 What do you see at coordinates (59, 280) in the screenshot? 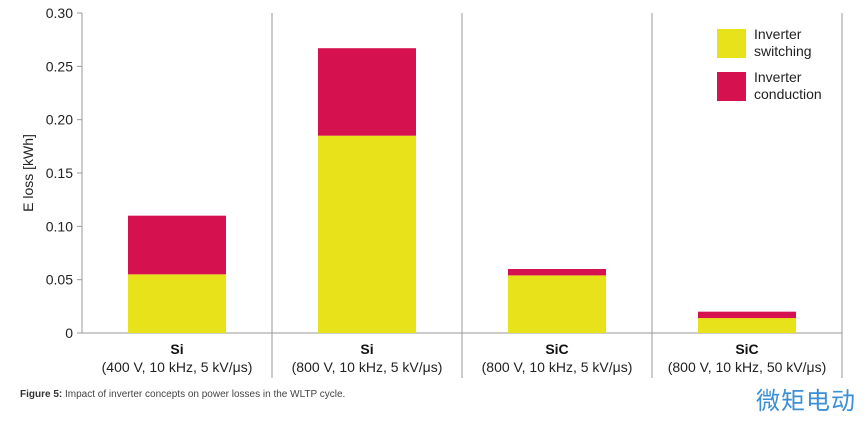
I see `y-tick-label: 0.05` at bounding box center [59, 280].